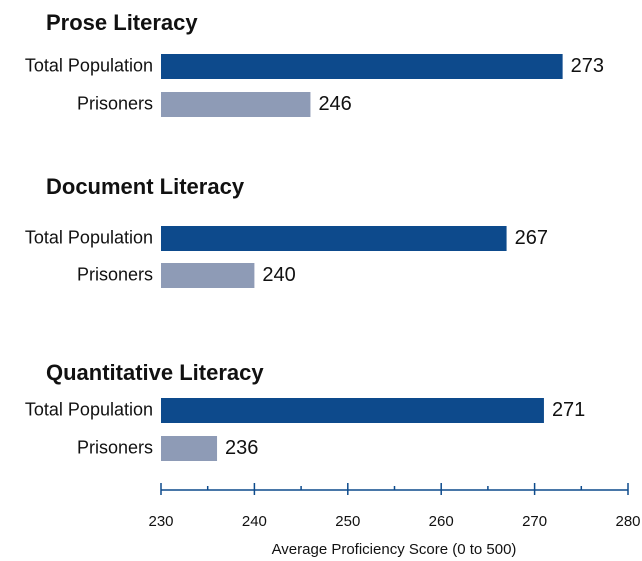 The image size is (642, 561). What do you see at coordinates (145, 186) in the screenshot?
I see `panel-title: Document Literacy` at bounding box center [145, 186].